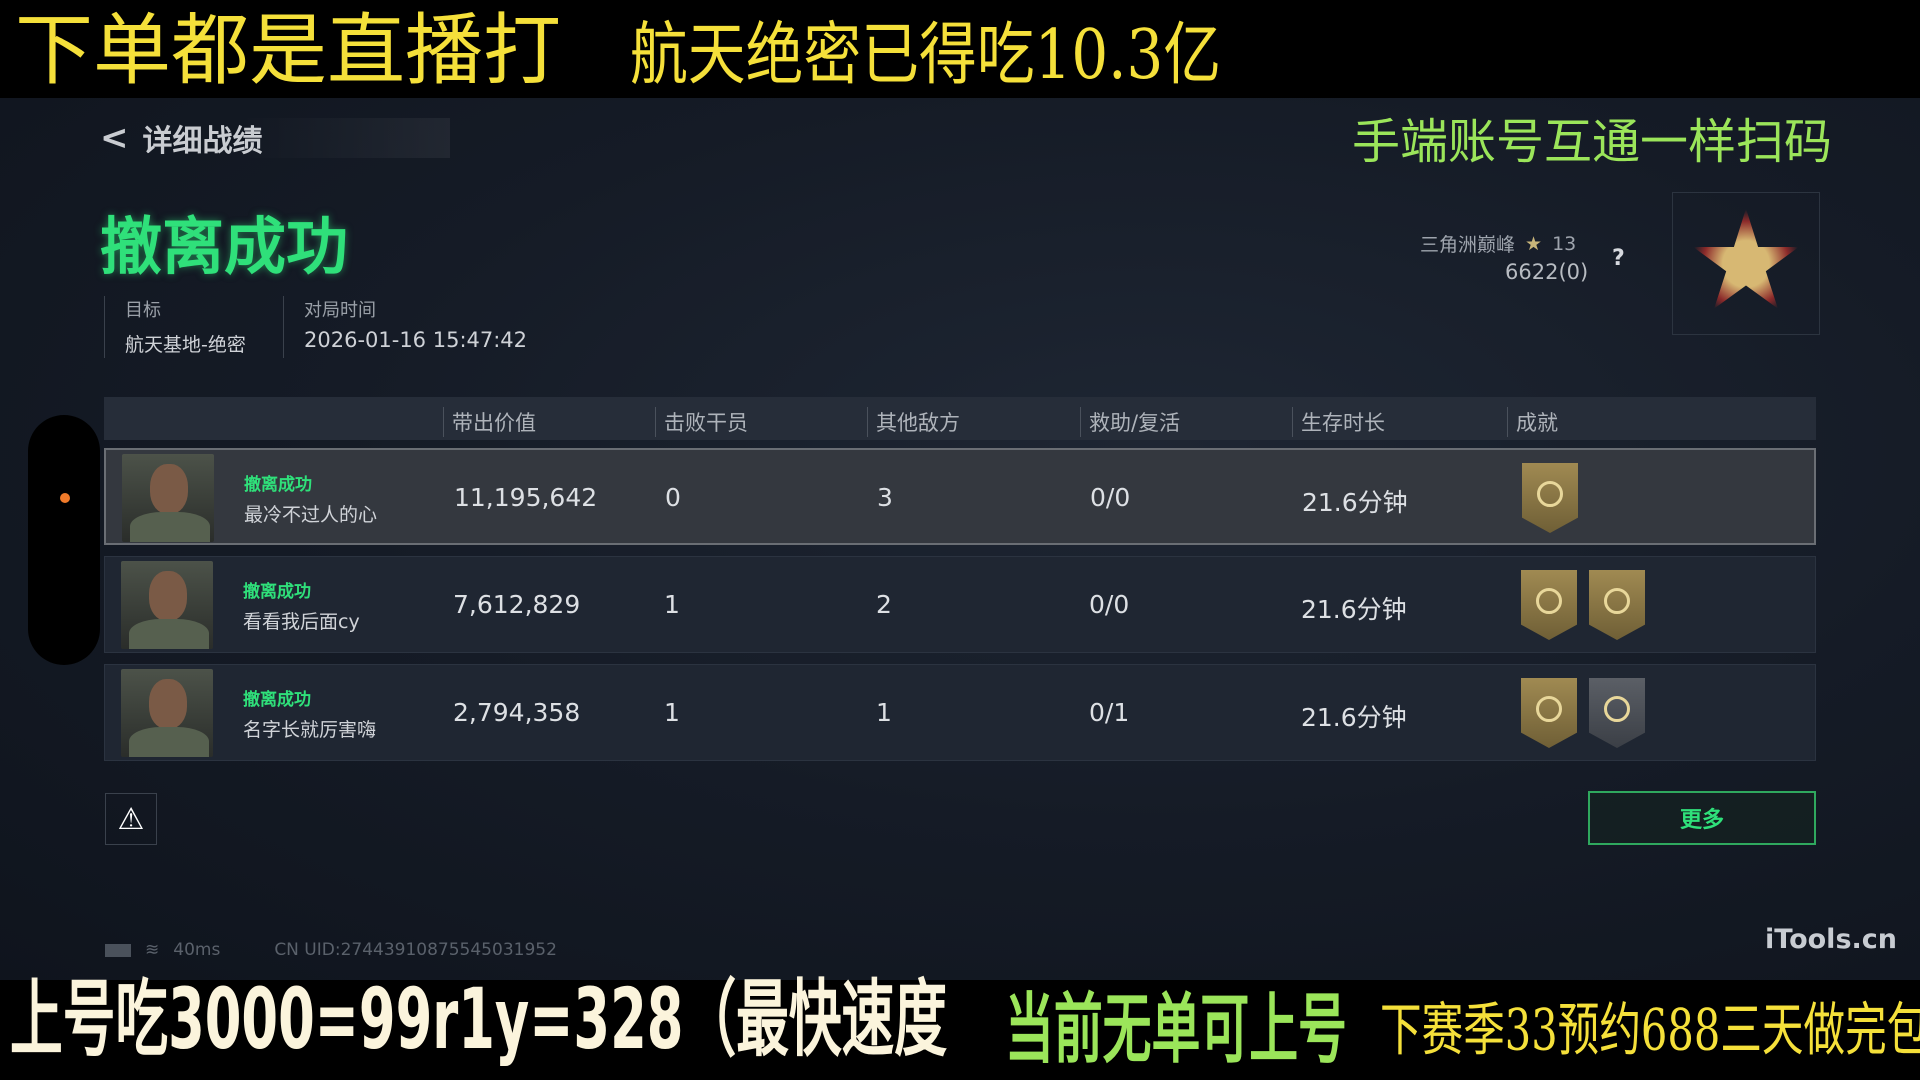 The width and height of the screenshot is (1920, 1080). What do you see at coordinates (301, 622) in the screenshot?
I see `row-player-name: 看看我后面cy` at bounding box center [301, 622].